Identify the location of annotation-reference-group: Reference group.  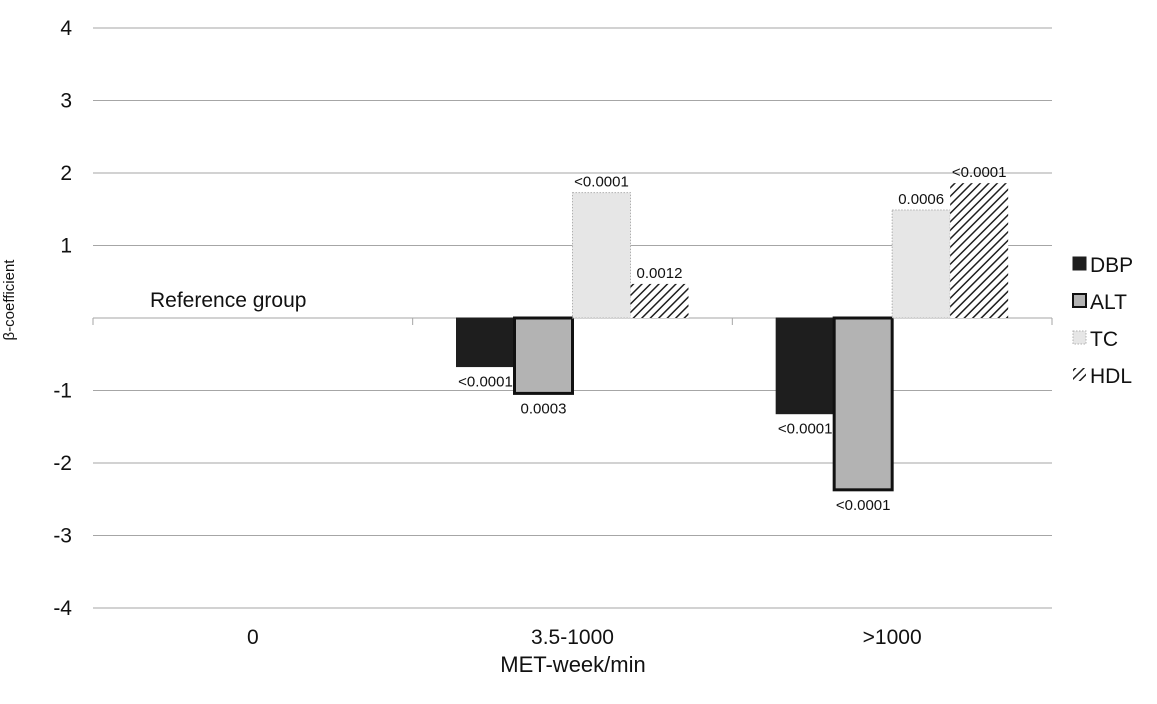
(228, 300).